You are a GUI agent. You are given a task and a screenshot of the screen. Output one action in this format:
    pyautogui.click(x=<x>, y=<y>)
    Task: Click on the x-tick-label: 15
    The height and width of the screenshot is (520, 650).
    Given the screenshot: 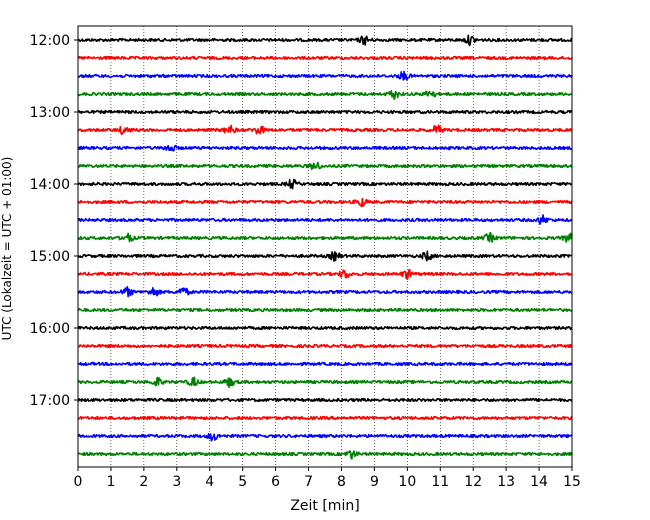 What is the action you would take?
    pyautogui.click(x=572, y=482)
    